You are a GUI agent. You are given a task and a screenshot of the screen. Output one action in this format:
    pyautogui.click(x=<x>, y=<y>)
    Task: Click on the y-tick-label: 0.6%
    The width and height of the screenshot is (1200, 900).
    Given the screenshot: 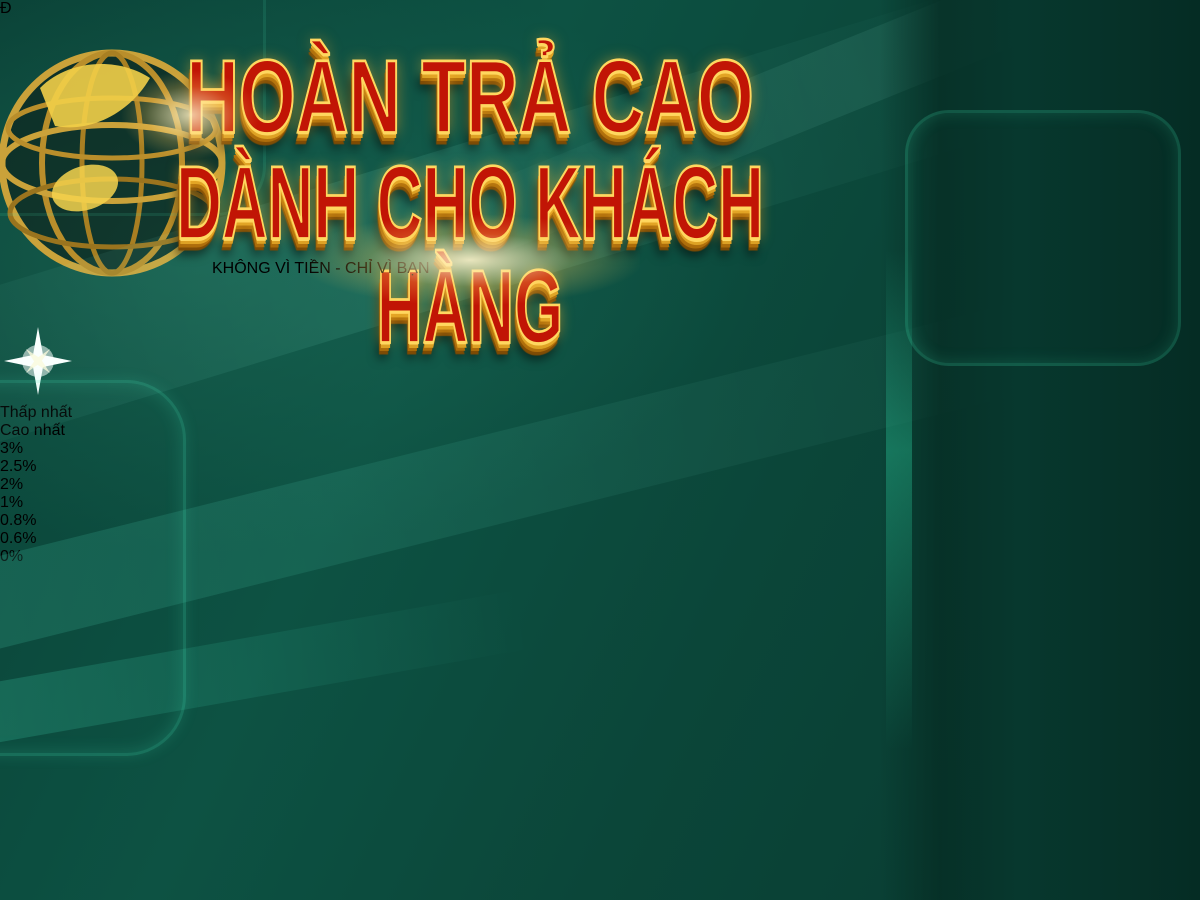 What is the action you would take?
    pyautogui.click(x=18, y=538)
    